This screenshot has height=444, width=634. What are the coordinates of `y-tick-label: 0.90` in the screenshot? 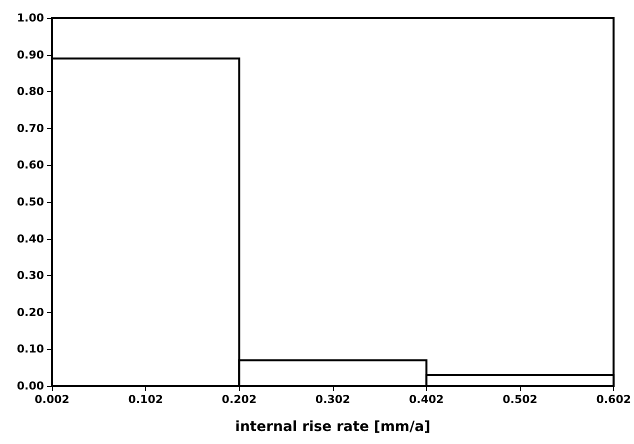 It's located at (30, 55).